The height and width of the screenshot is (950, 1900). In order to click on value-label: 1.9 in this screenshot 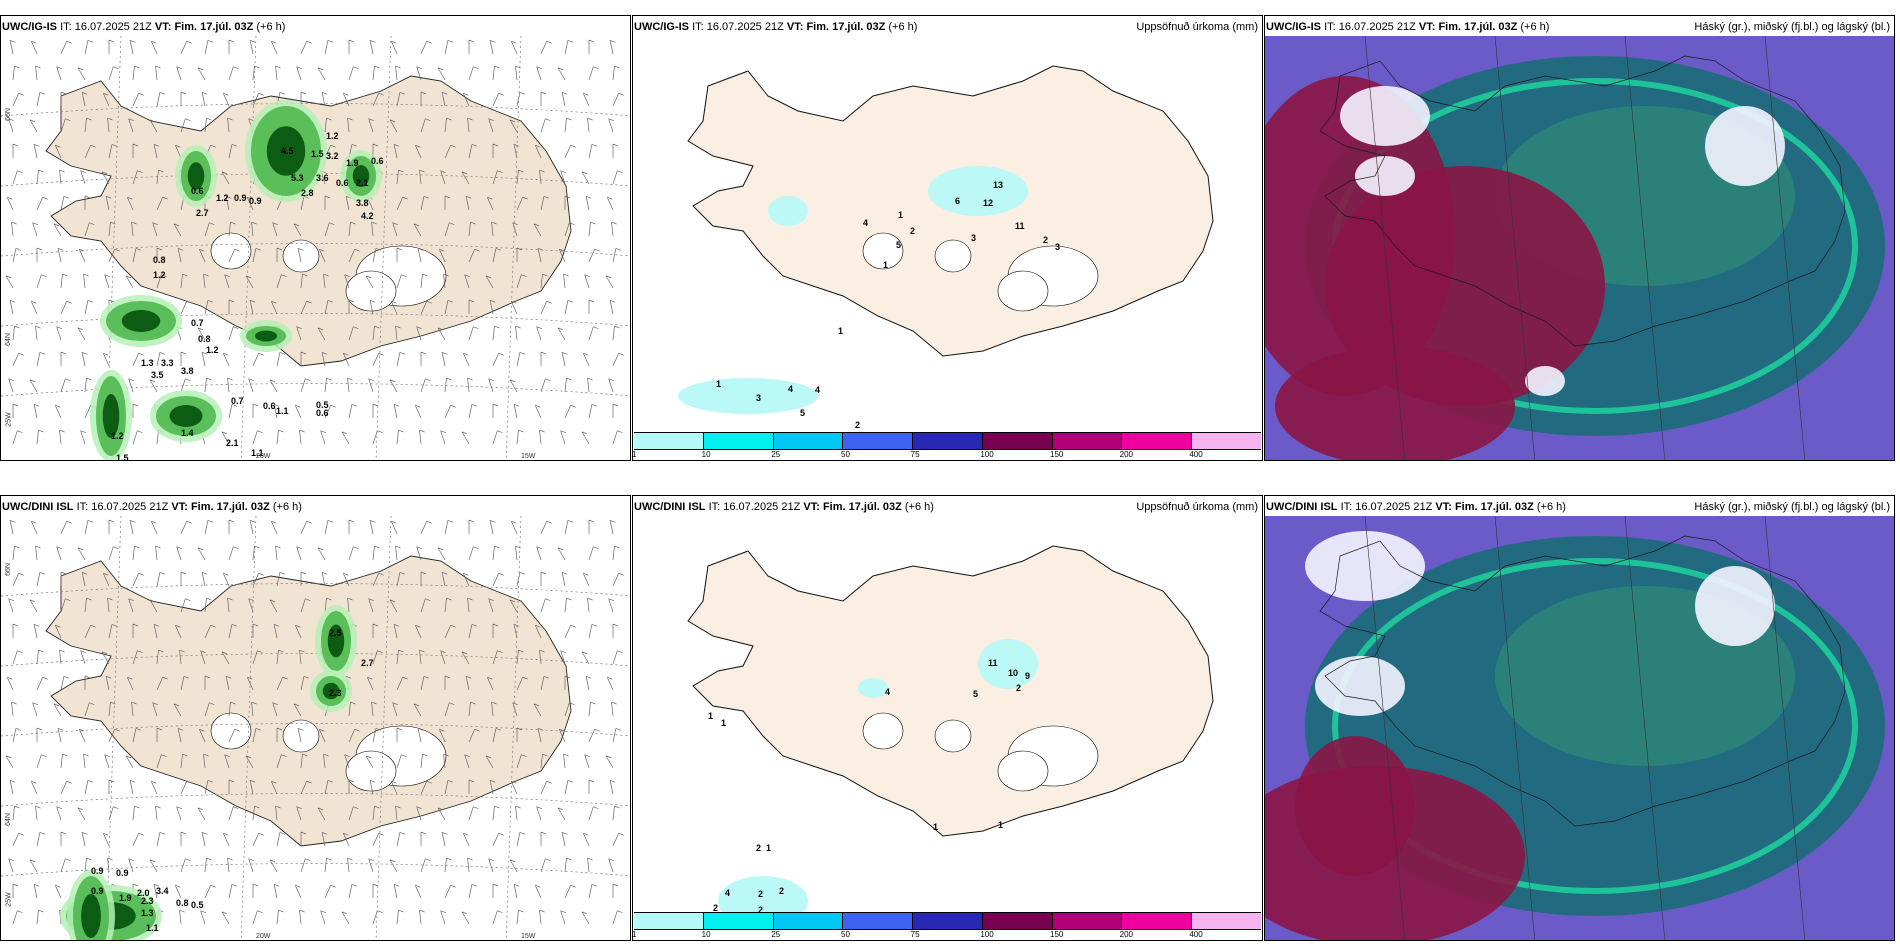, I will do `click(352, 163)`.